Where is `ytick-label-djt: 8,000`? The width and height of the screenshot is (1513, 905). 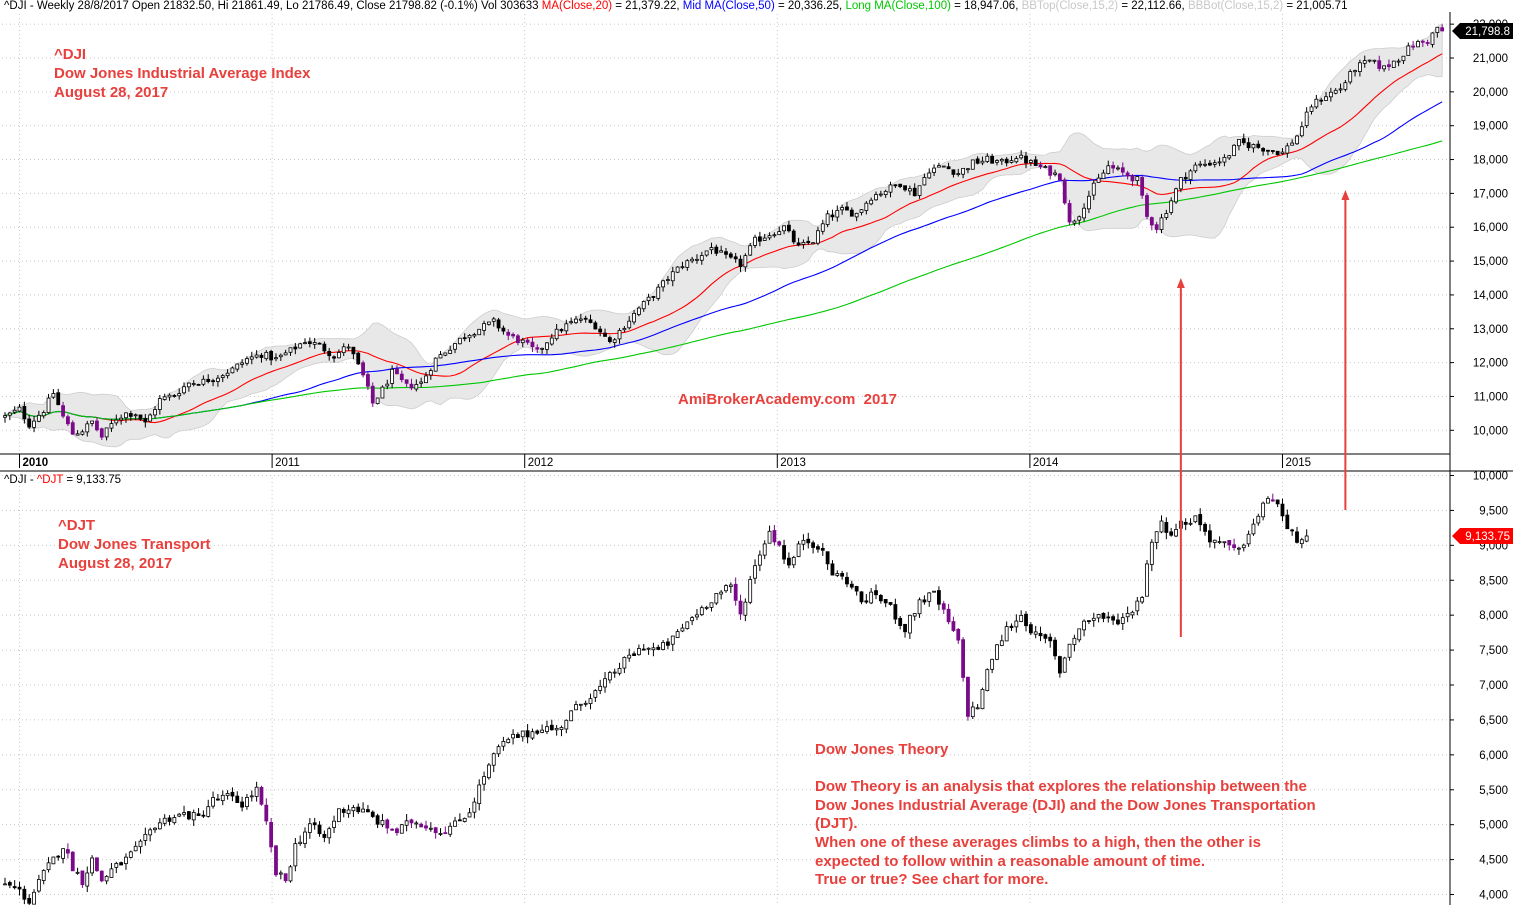
ytick-label-djt: 8,000 is located at coordinates (1493, 616).